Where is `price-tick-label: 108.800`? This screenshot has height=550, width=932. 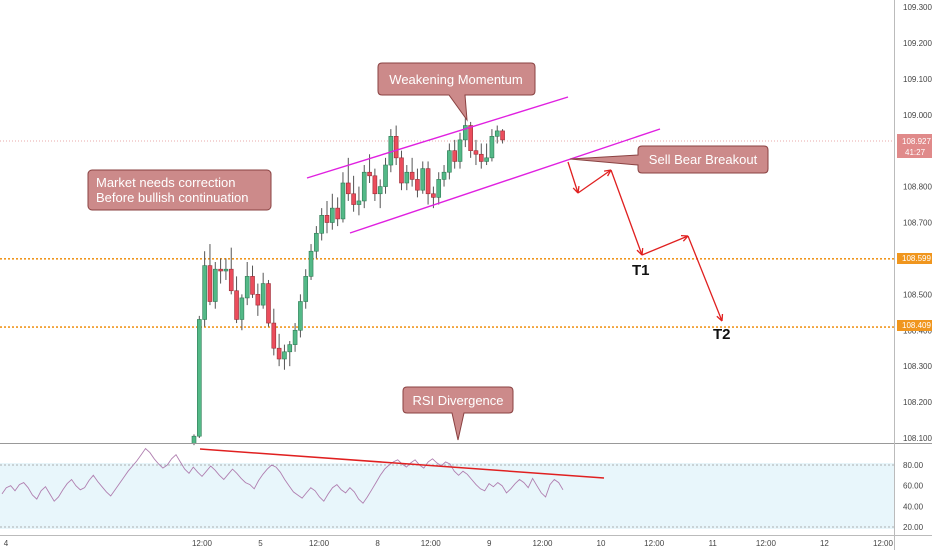 price-tick-label: 108.800 is located at coordinates (917, 187).